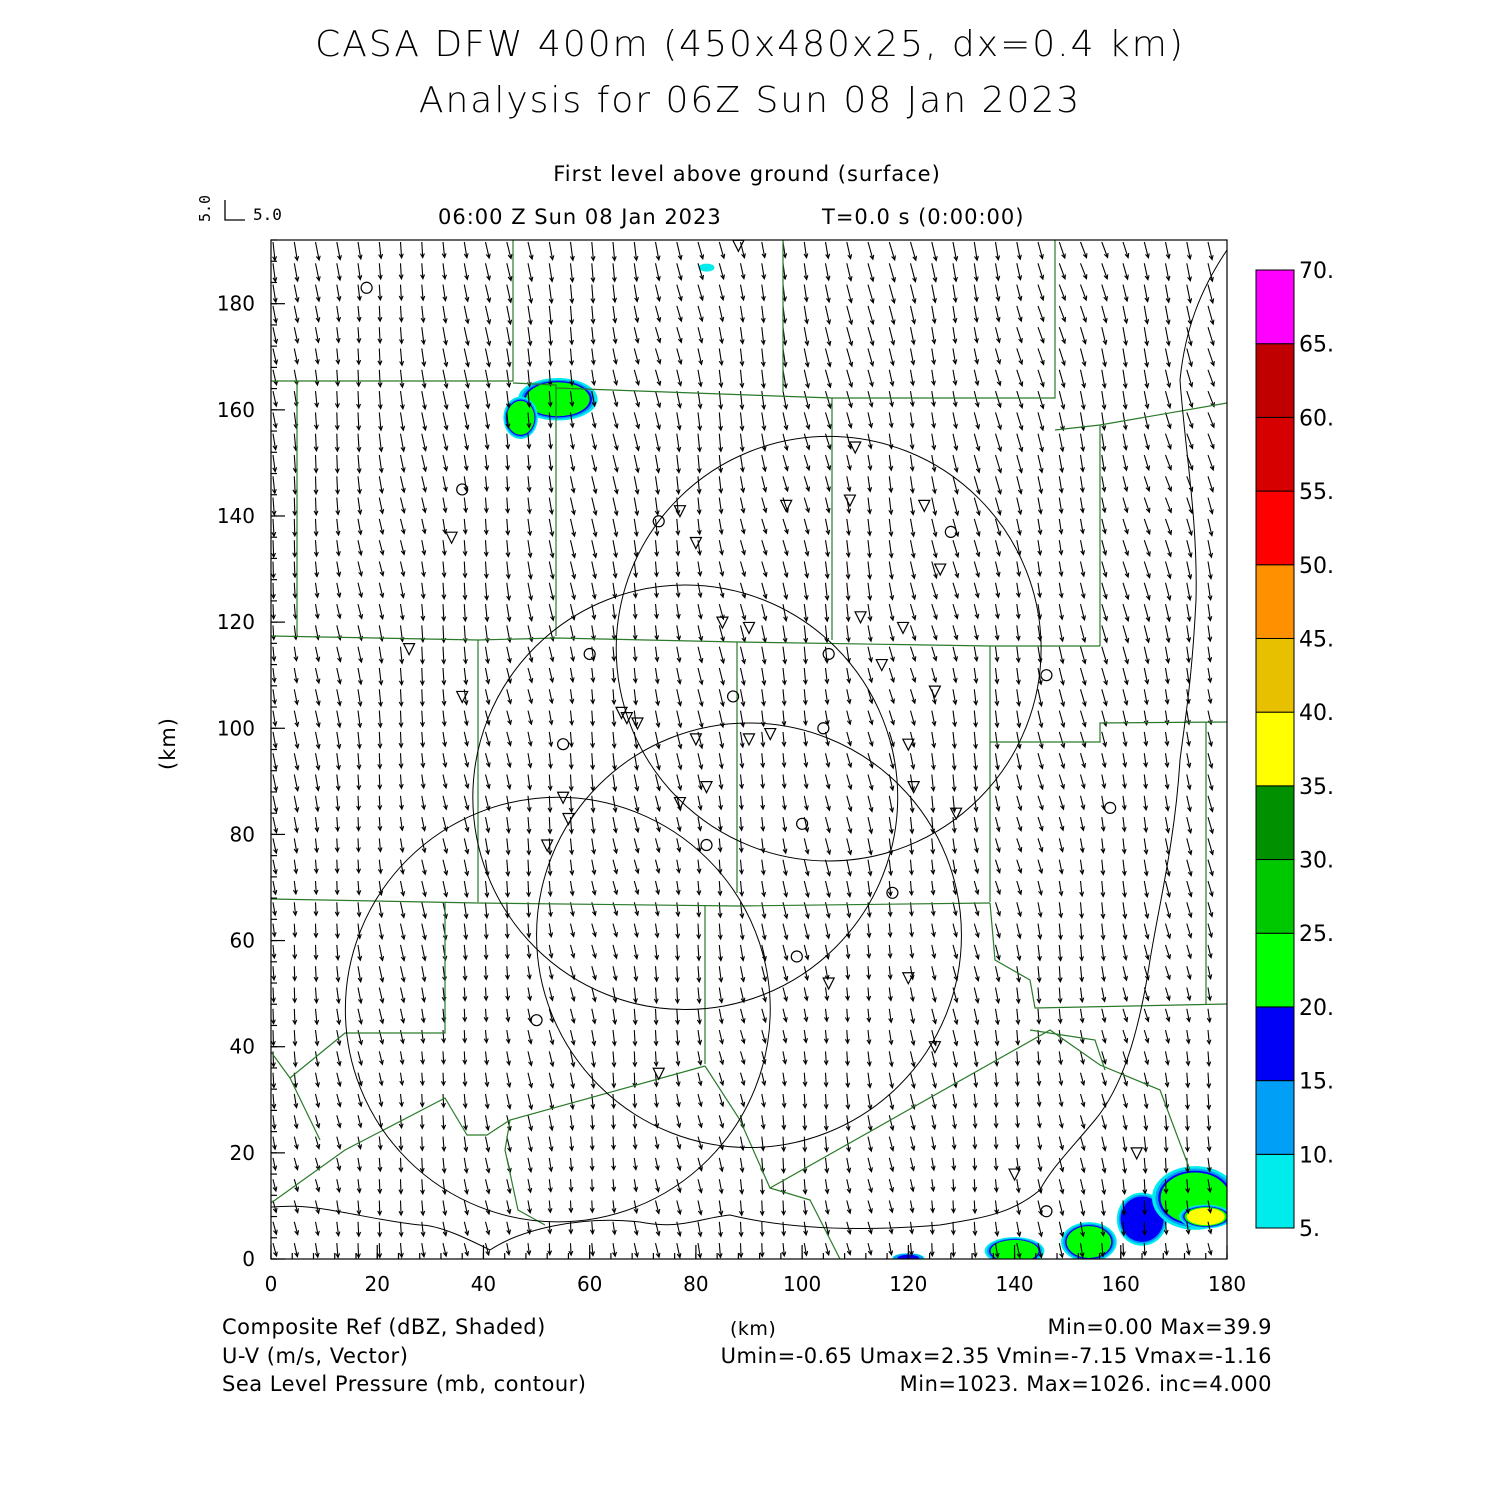 Image resolution: width=1500 pixels, height=1500 pixels. Describe the element at coordinates (236, 622) in the screenshot. I see `y-tick-label: 120` at that location.